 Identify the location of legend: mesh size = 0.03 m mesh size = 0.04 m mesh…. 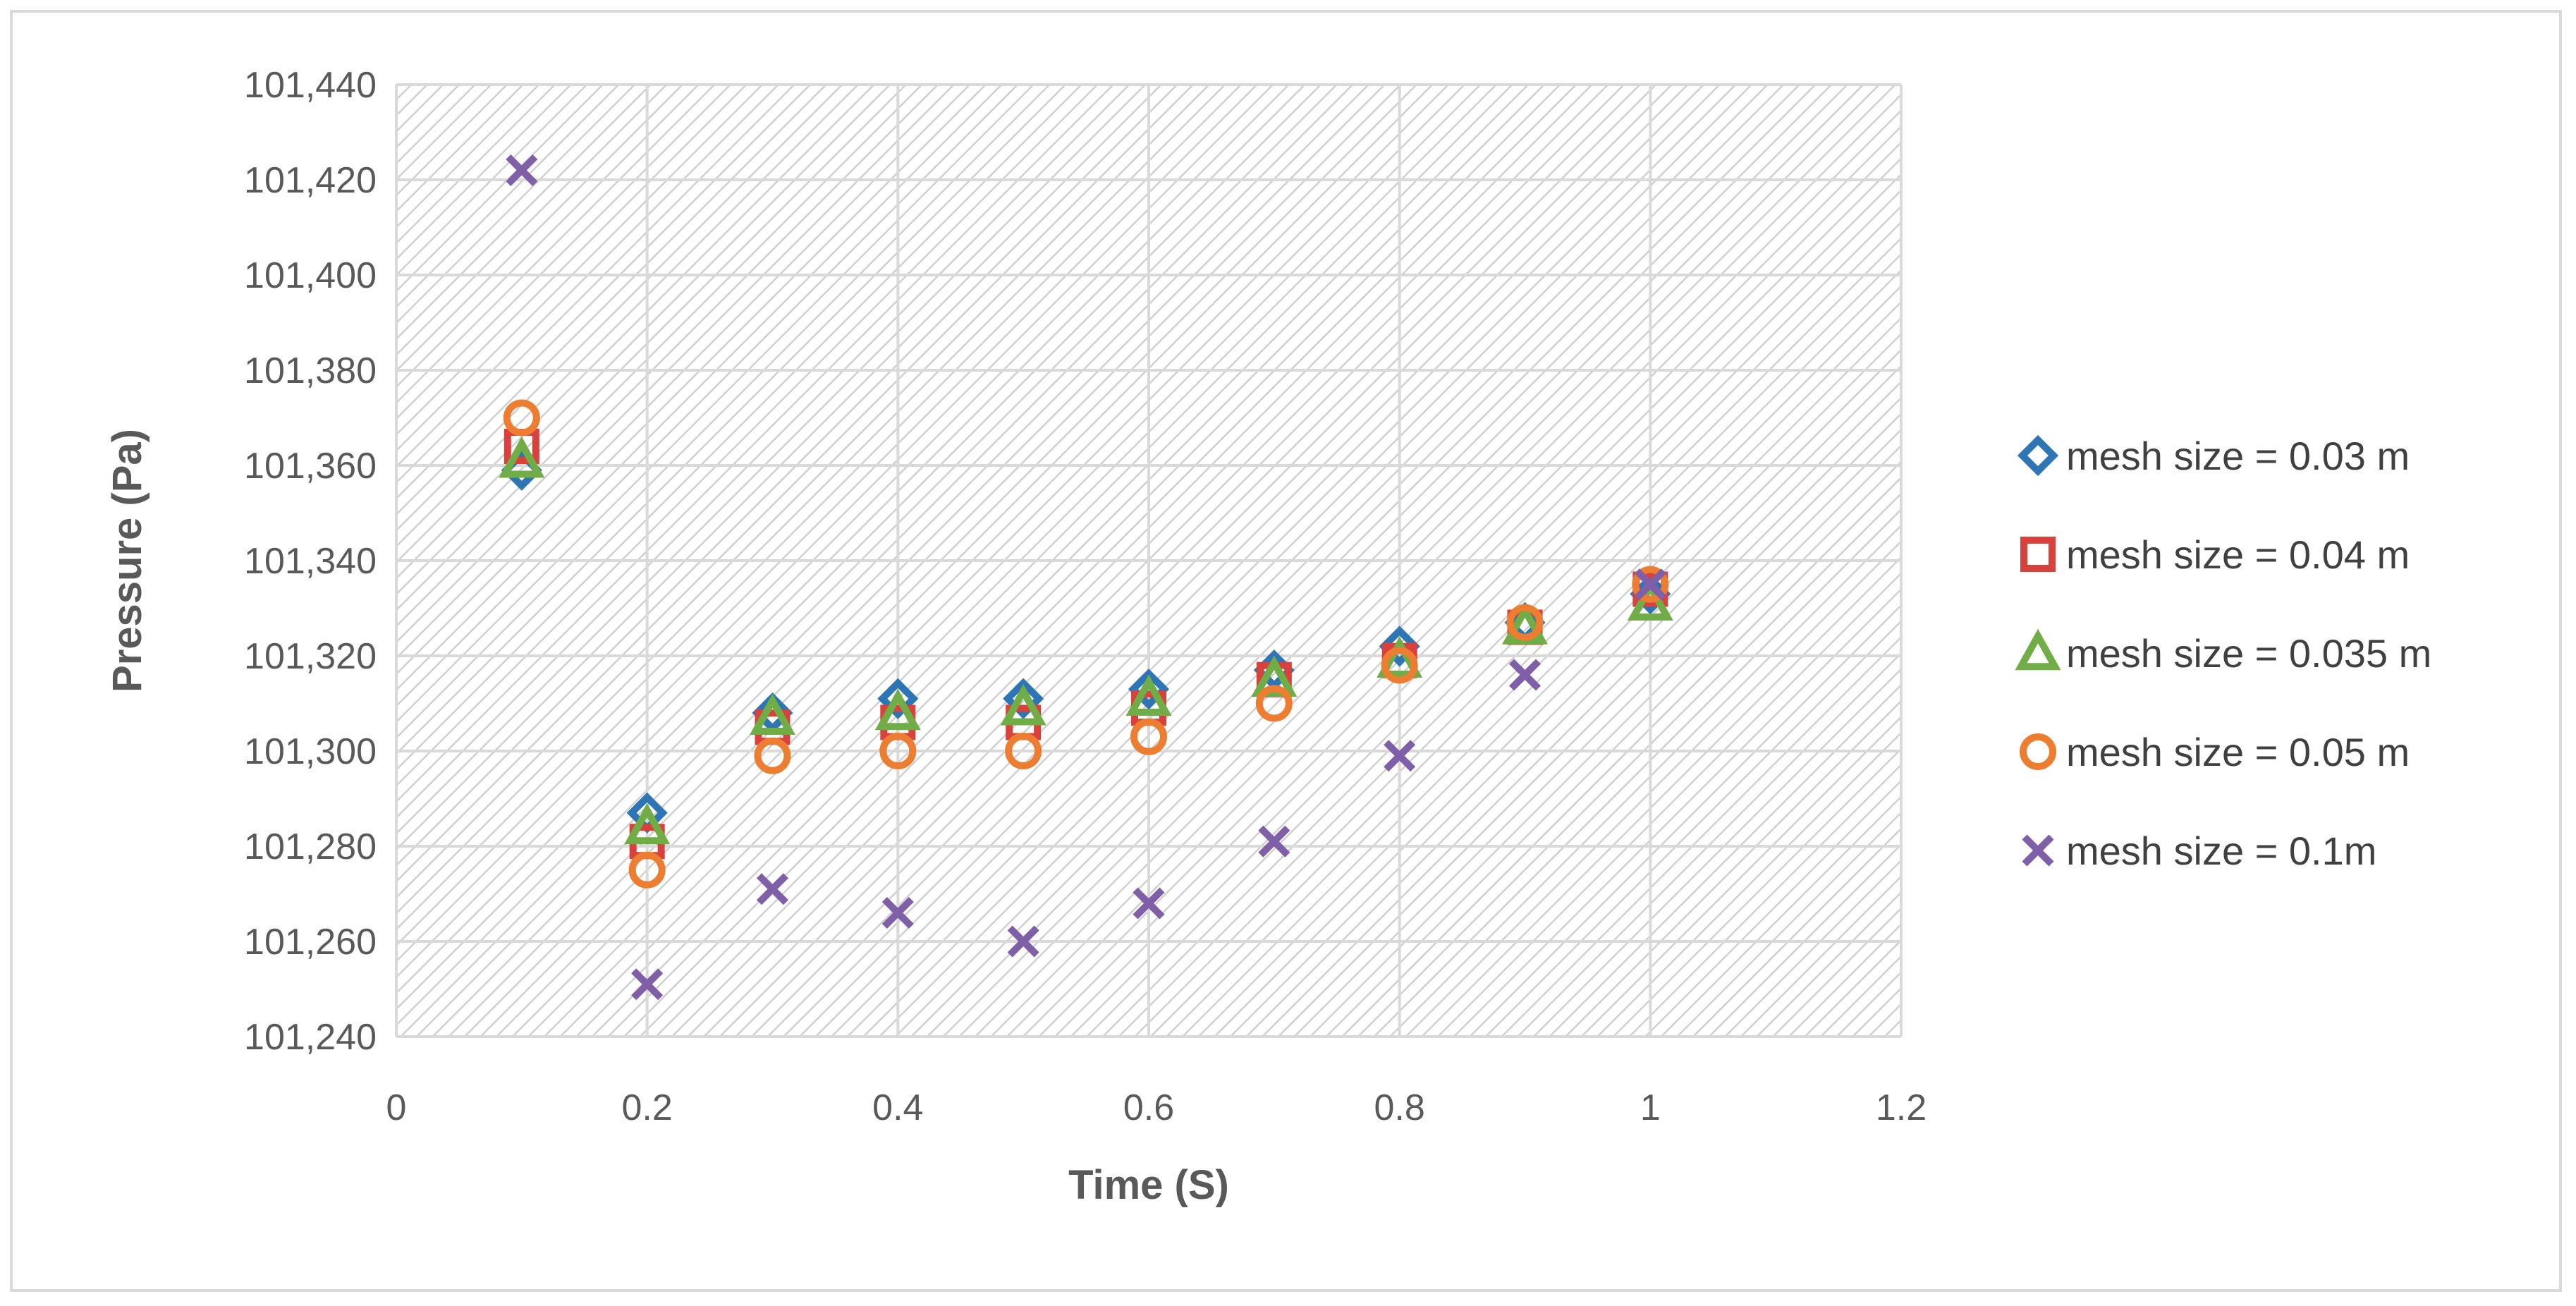
(2223, 653).